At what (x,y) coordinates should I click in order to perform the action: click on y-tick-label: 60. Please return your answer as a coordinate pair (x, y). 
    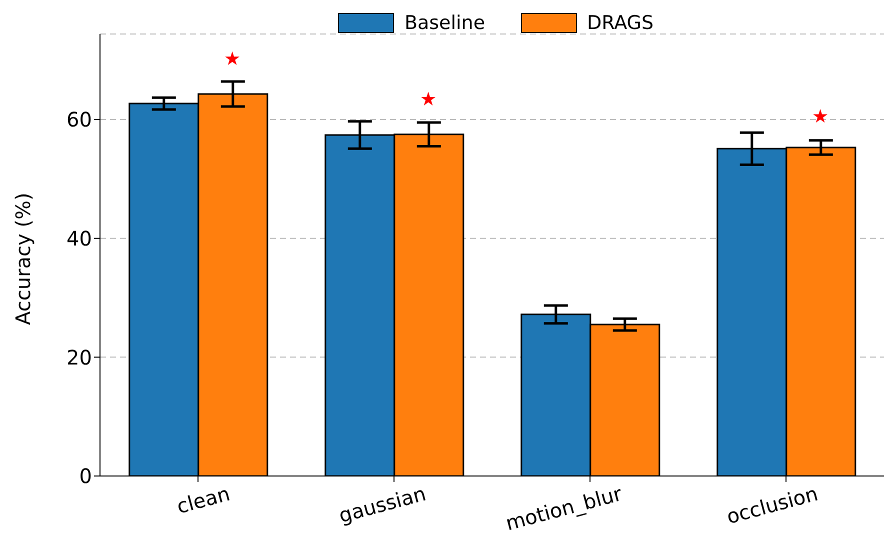
    Looking at the image, I should click on (79, 120).